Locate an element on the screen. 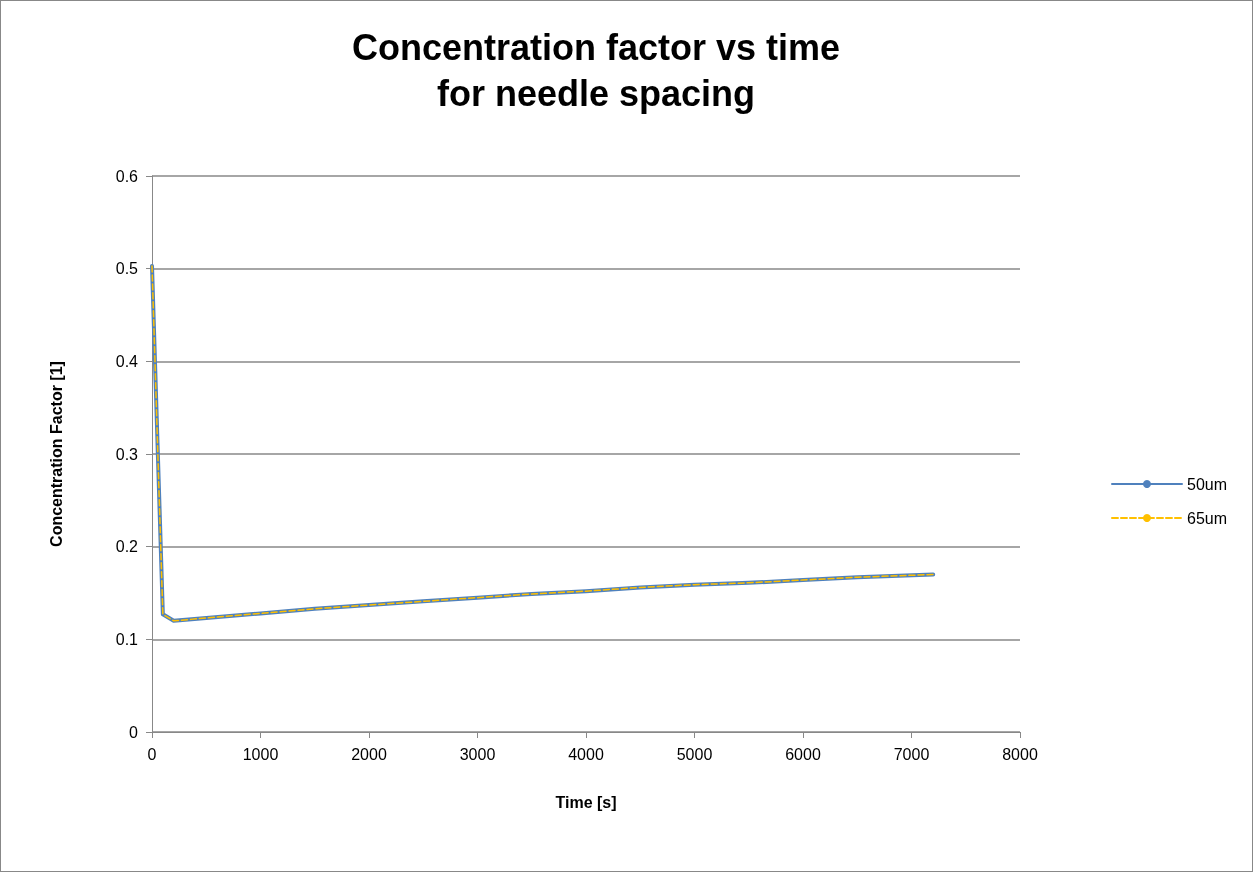  x-tick-label: 5000 is located at coordinates (694, 754).